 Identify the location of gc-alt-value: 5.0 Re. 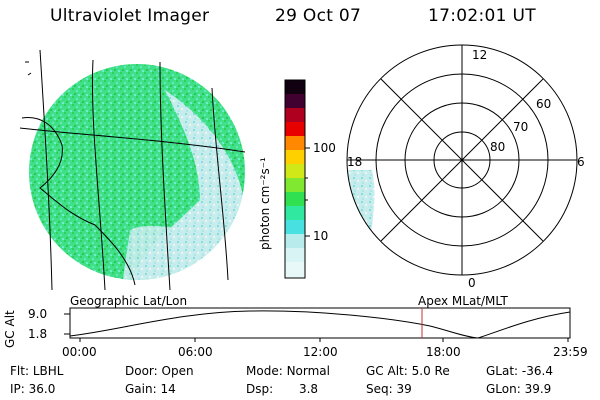
(430, 371).